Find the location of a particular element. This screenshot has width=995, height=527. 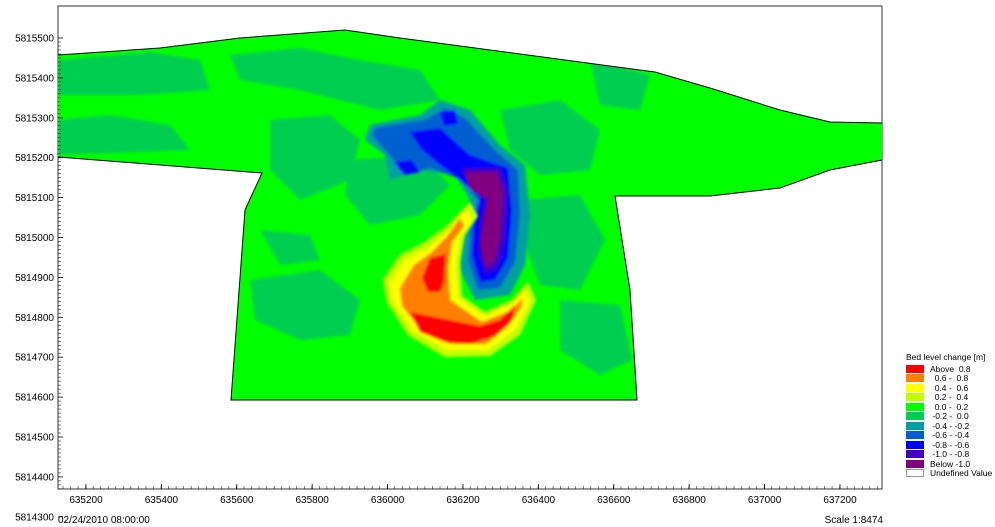

y-tick-label: 5815400 is located at coordinates (34, 78).